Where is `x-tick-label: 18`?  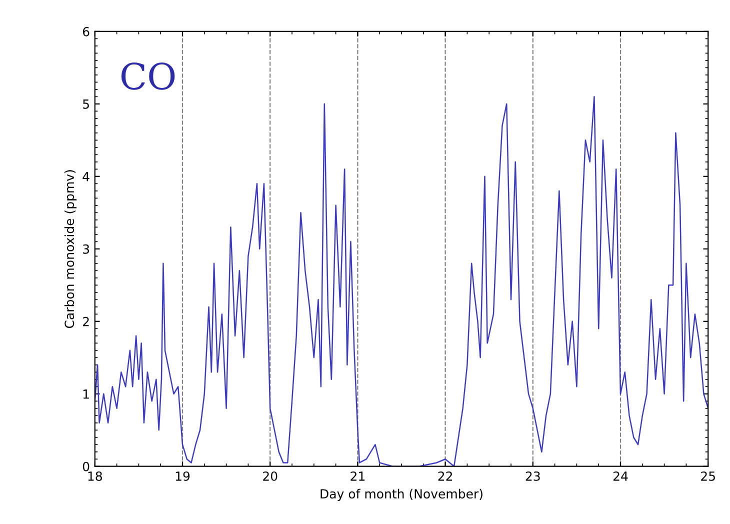
x-tick-label: 18 is located at coordinates (95, 476).